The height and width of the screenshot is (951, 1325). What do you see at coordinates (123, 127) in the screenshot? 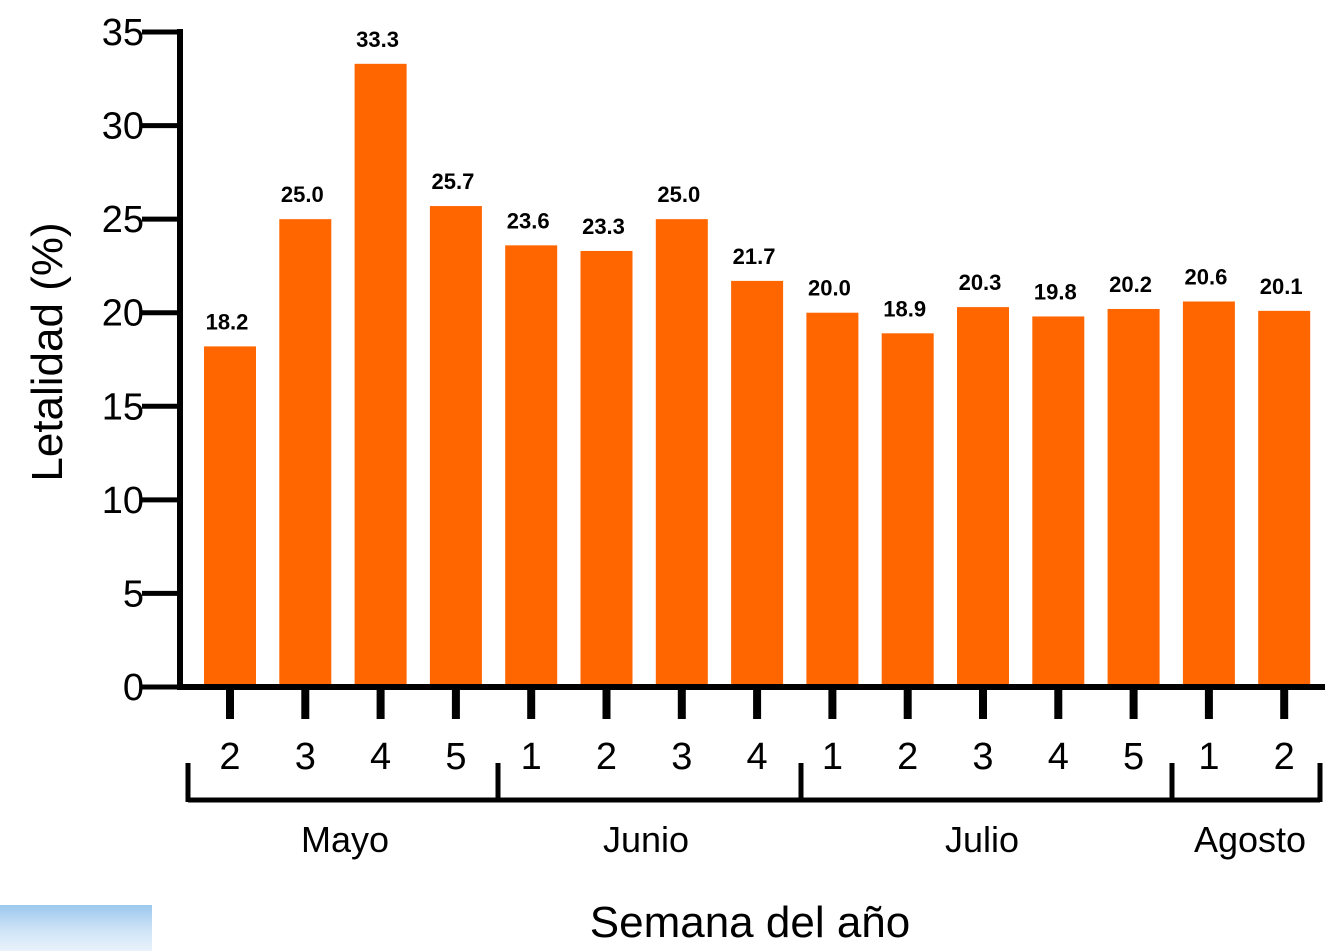
I see `y-tick-label: 30` at bounding box center [123, 127].